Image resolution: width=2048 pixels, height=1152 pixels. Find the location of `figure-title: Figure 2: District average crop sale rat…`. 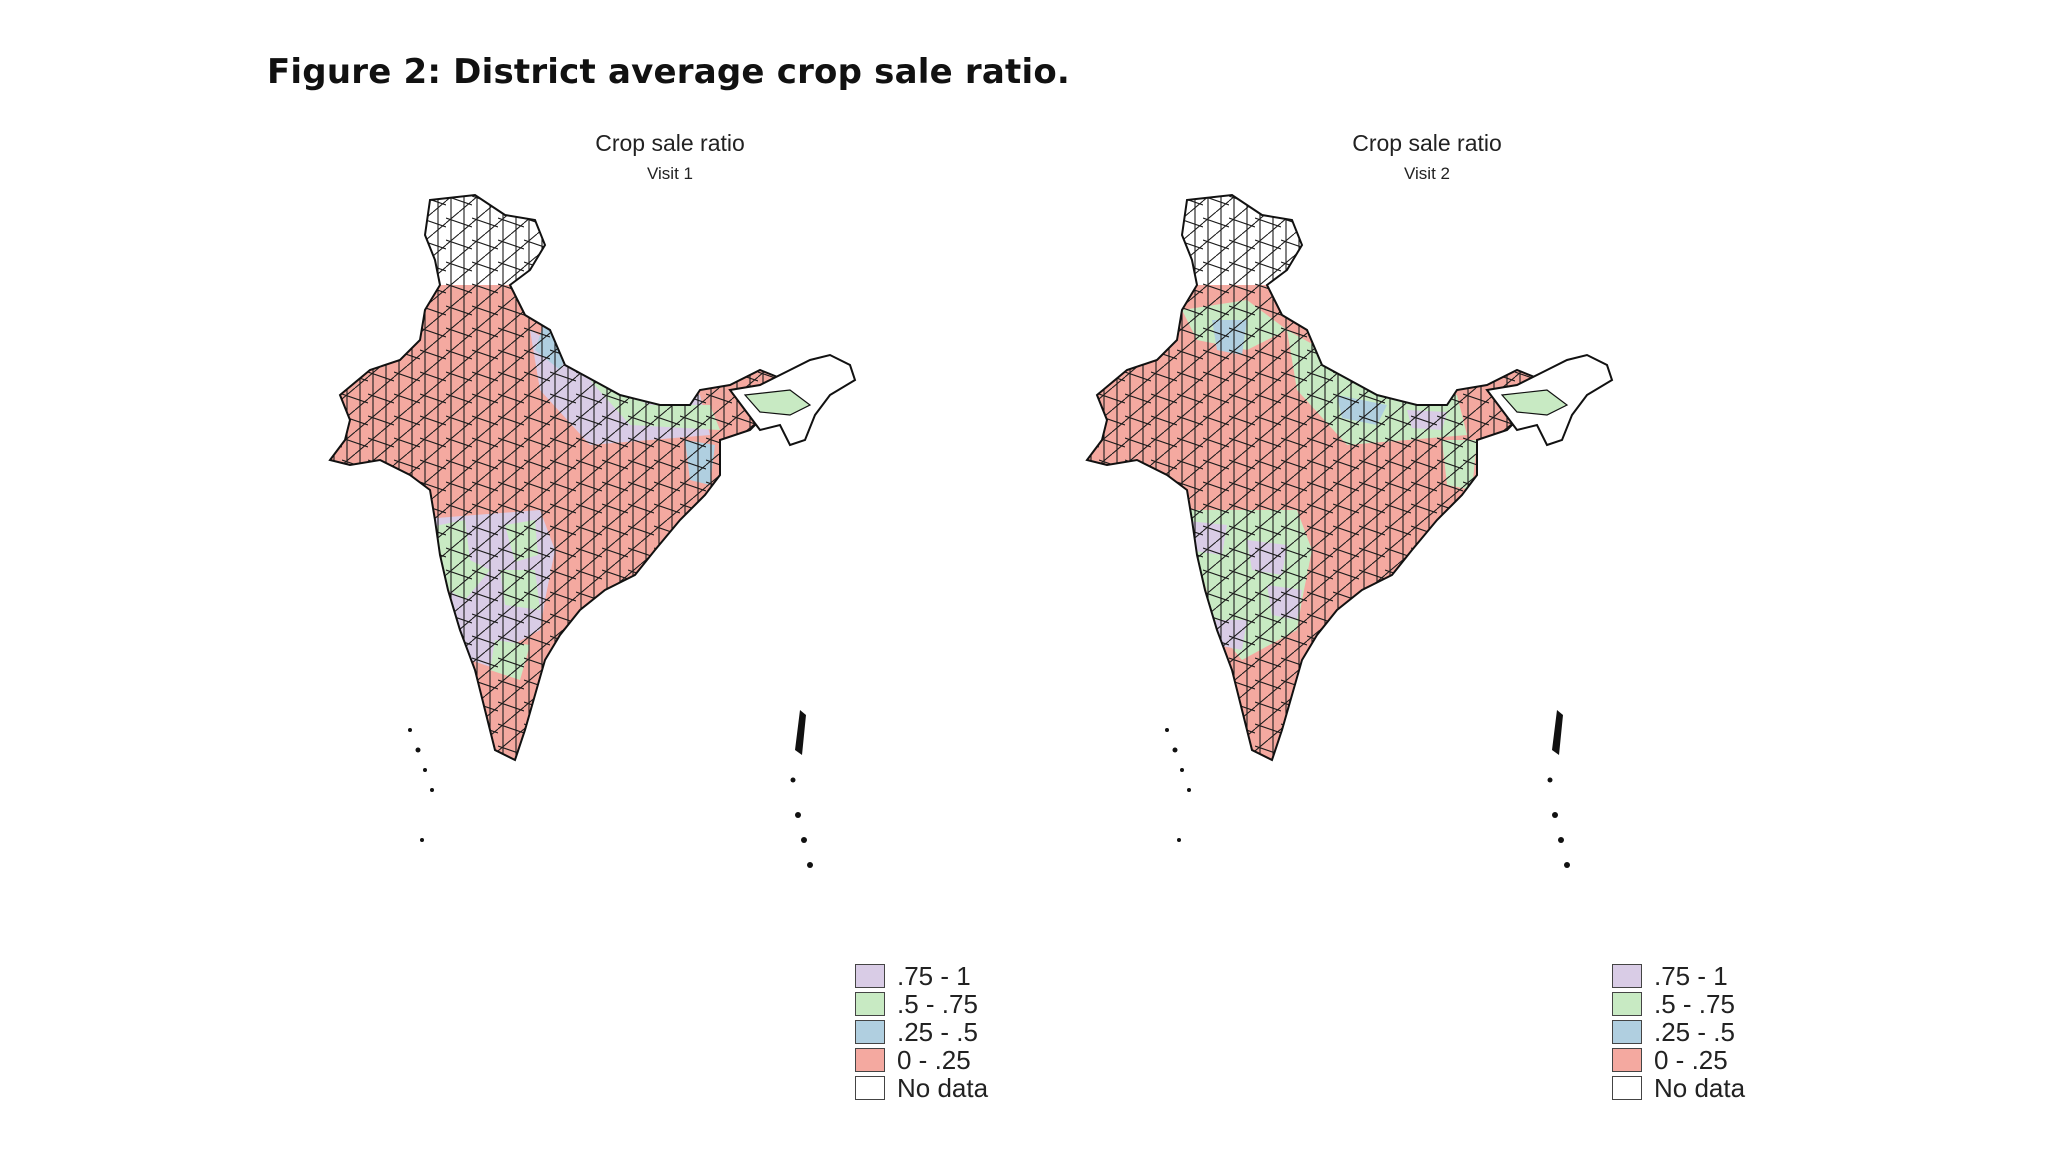

figure-title: Figure 2: District average crop sale rat… is located at coordinates (669, 72).